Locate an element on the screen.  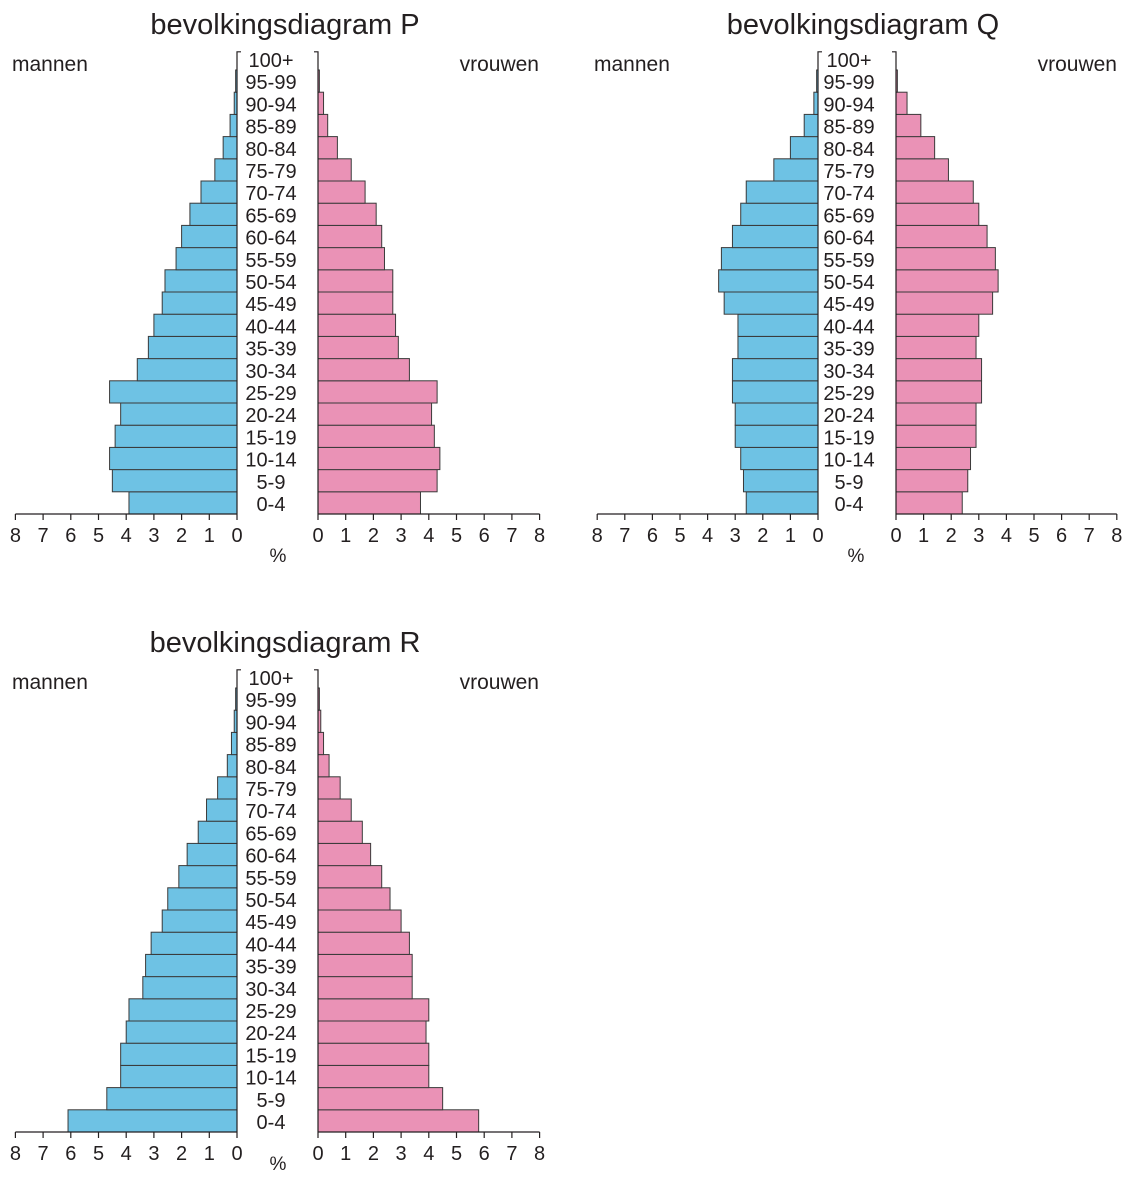
tick-label-mannen-q: 8 is located at coordinates (597, 536).